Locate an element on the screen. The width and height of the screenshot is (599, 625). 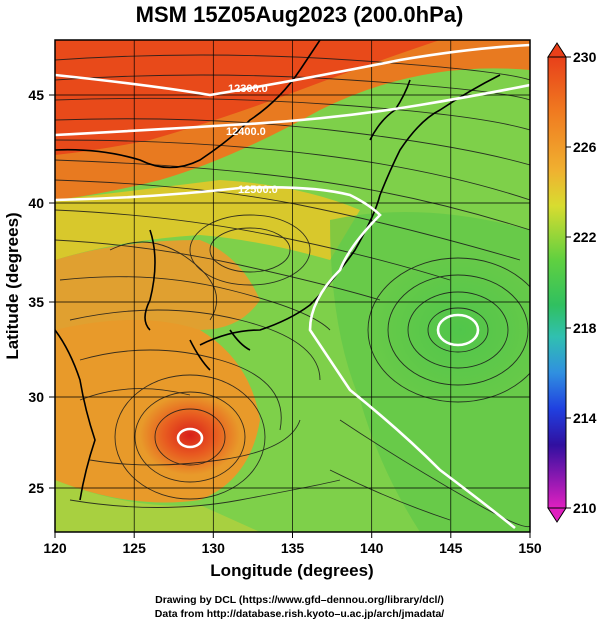
contour-labels: 12300.0 12400.0 12500.0 is located at coordinates (252, 139).